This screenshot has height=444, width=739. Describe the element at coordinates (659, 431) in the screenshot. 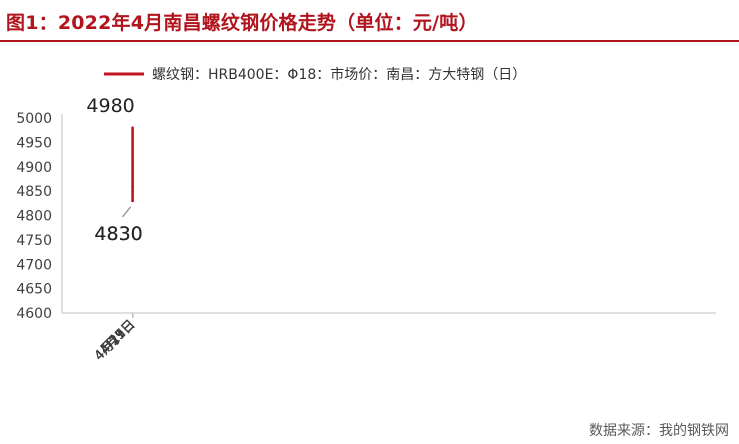

I see `data-source-note: 数据来源：我的钢铁网` at that location.